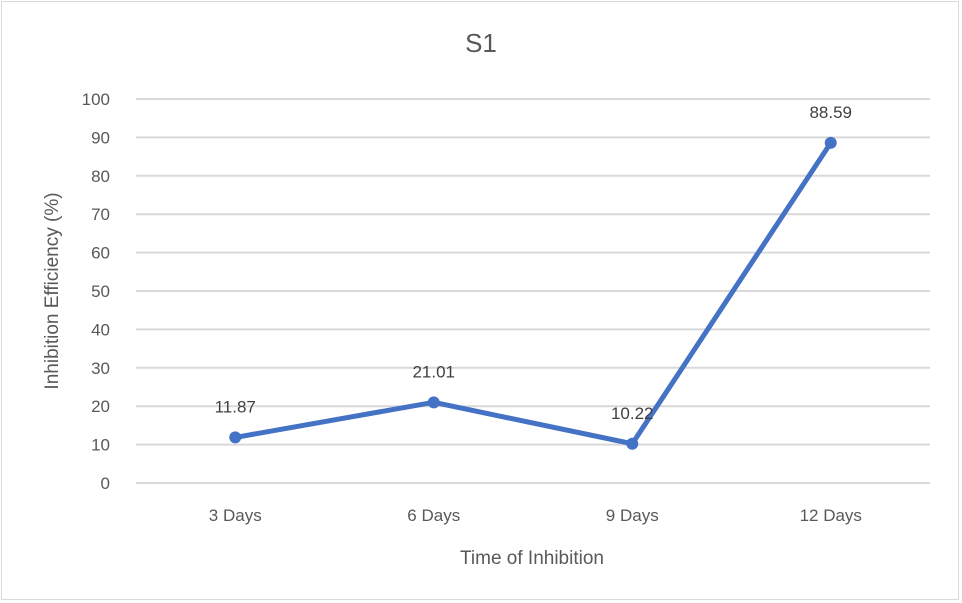 The image size is (962, 603). What do you see at coordinates (100, 406) in the screenshot?
I see `y-tick-label: 20` at bounding box center [100, 406].